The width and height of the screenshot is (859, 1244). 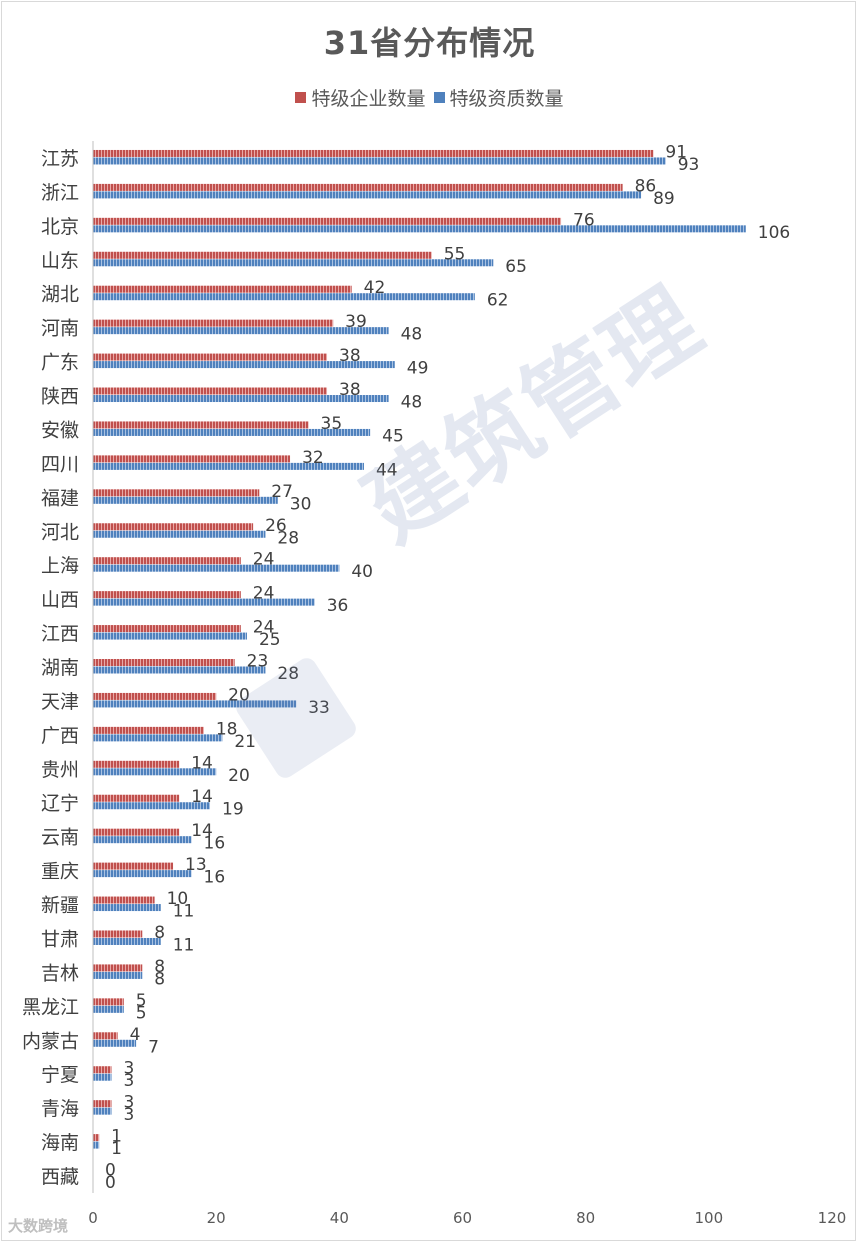 I want to click on category-label: 湖南, so click(x=60, y=668).